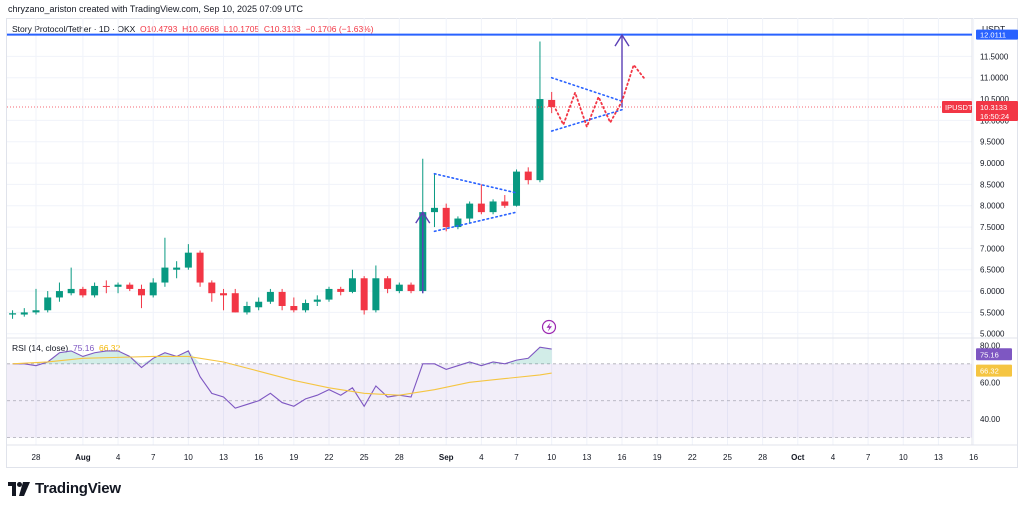  Describe the element at coordinates (339, 29) in the screenshot. I see `legend-change: −0.1706 (−1.63%)` at that location.